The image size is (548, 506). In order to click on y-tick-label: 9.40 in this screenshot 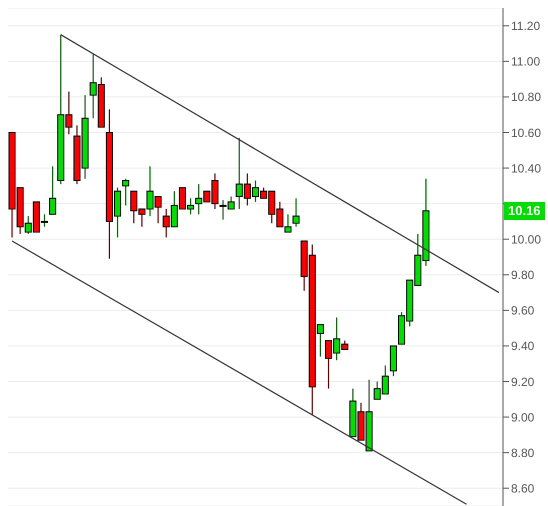, I will do `click(523, 346)`.